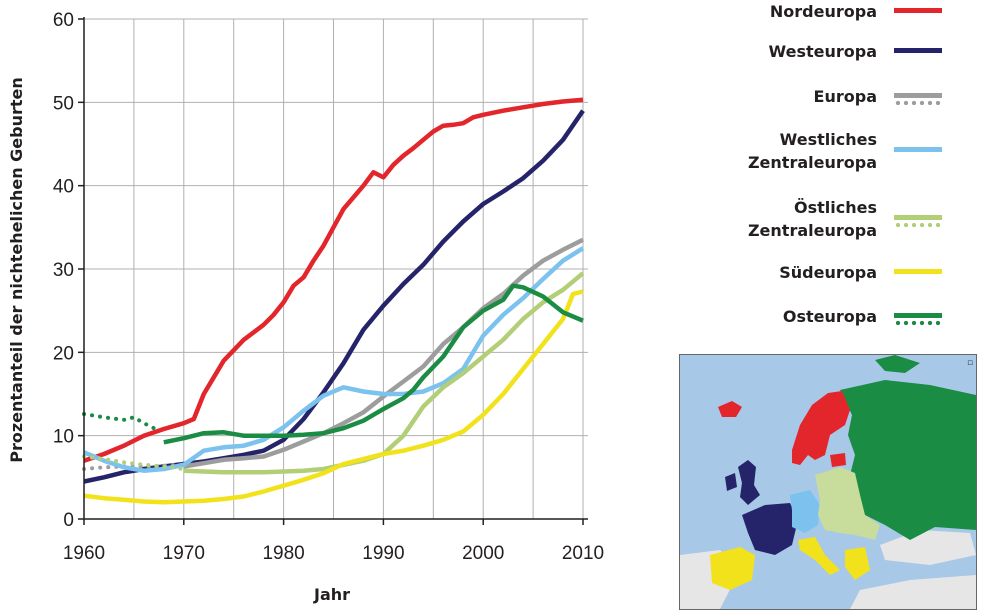 The height and width of the screenshot is (613, 987). Describe the element at coordinates (731, 482) in the screenshot. I see `map-region-ireland` at that location.